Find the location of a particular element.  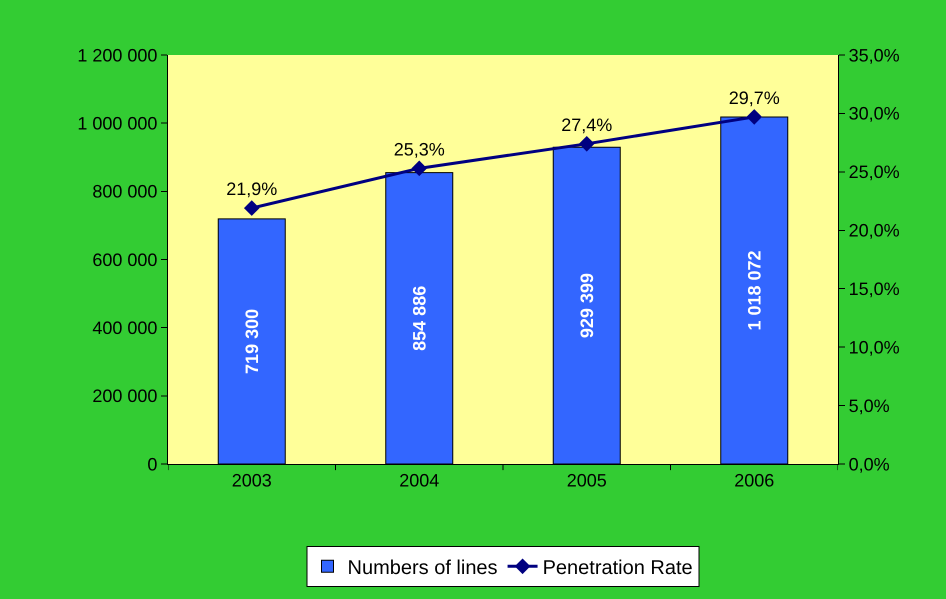

x-tick-label: 2006 is located at coordinates (754, 480).